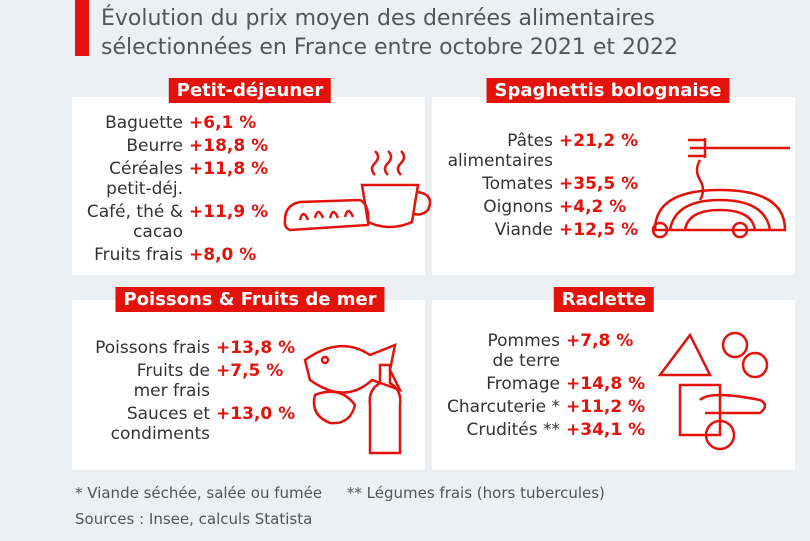 This screenshot has height=541, width=810. Describe the element at coordinates (223, 255) in the screenshot. I see `item-value: +8,0 %` at that location.